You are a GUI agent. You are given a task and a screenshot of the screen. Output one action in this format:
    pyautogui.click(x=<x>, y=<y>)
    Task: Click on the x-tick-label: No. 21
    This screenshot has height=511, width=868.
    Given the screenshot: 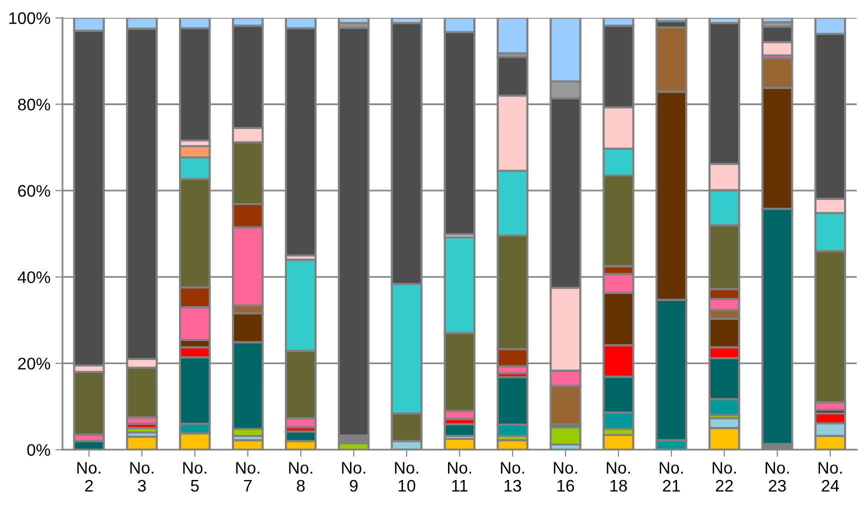 What is the action you would take?
    pyautogui.click(x=671, y=477)
    